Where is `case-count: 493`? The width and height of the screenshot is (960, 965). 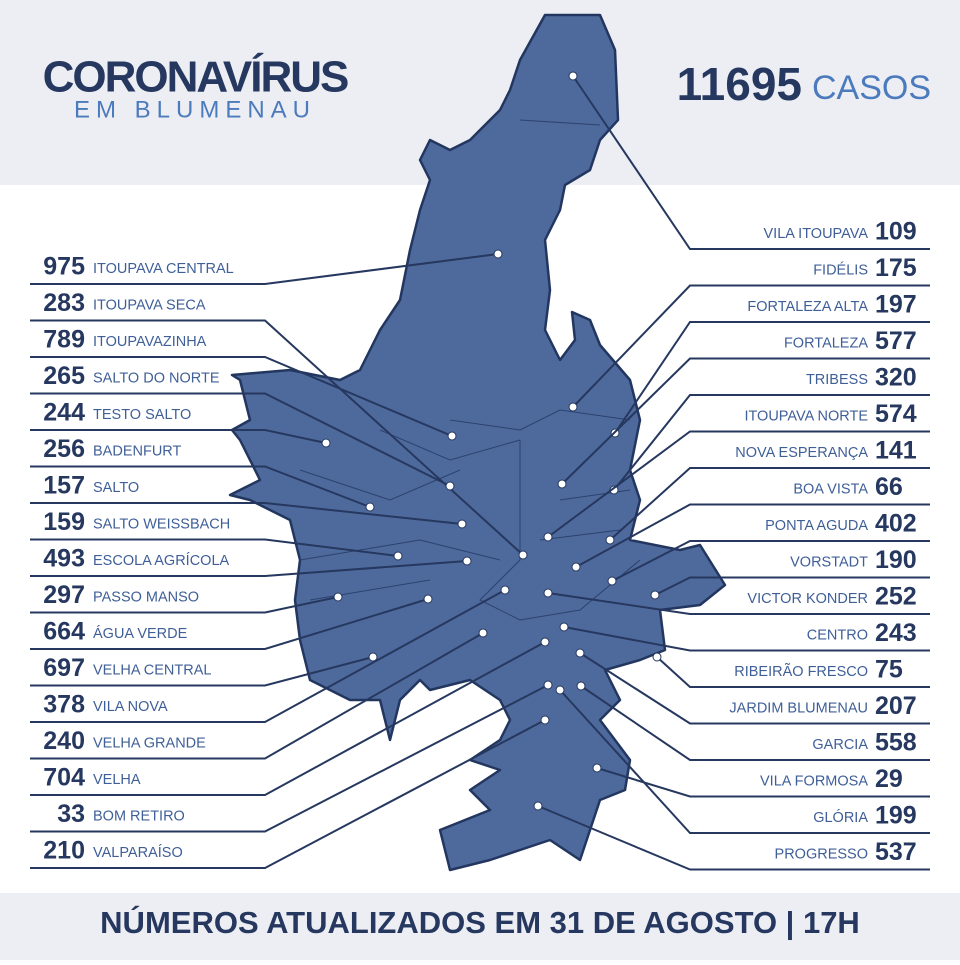
case-count: 493 is located at coordinates (64, 559).